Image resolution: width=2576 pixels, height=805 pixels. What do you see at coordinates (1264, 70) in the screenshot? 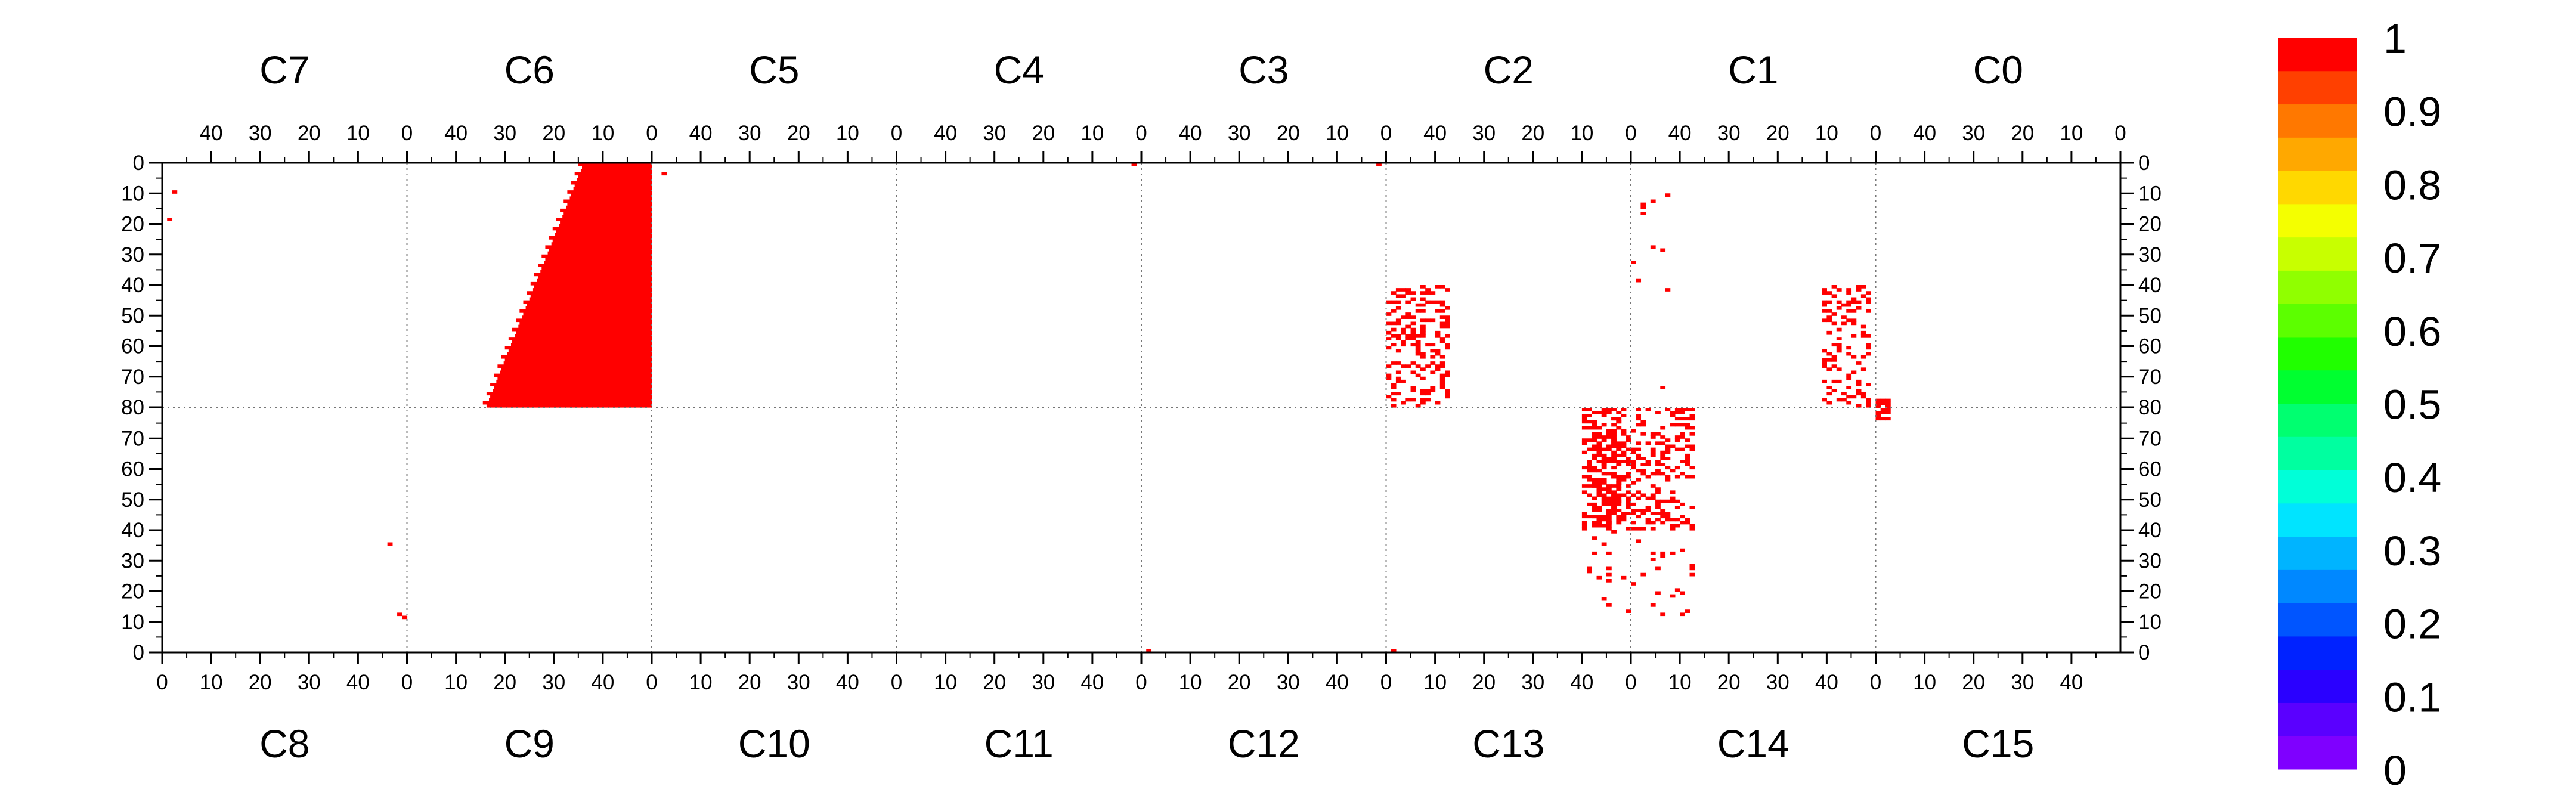
I see `chamber-label-top: C3` at bounding box center [1264, 70].